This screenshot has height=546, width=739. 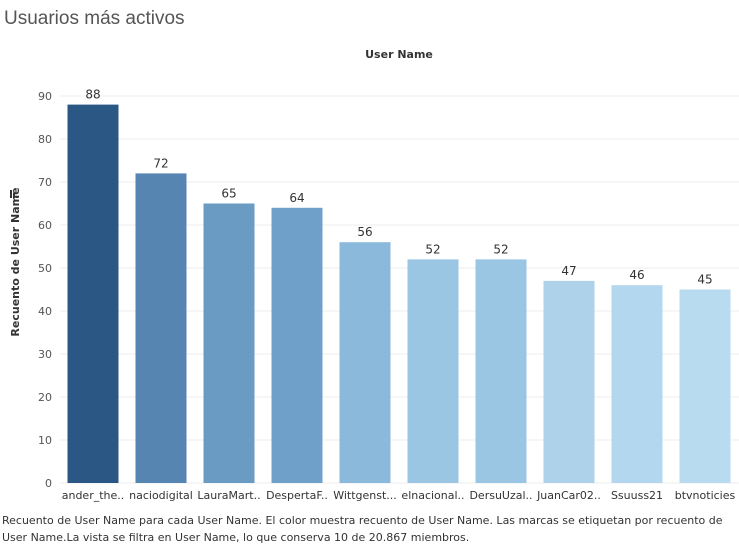 What do you see at coordinates (94, 18) in the screenshot?
I see `page-title: Usuarios más activos` at bounding box center [94, 18].